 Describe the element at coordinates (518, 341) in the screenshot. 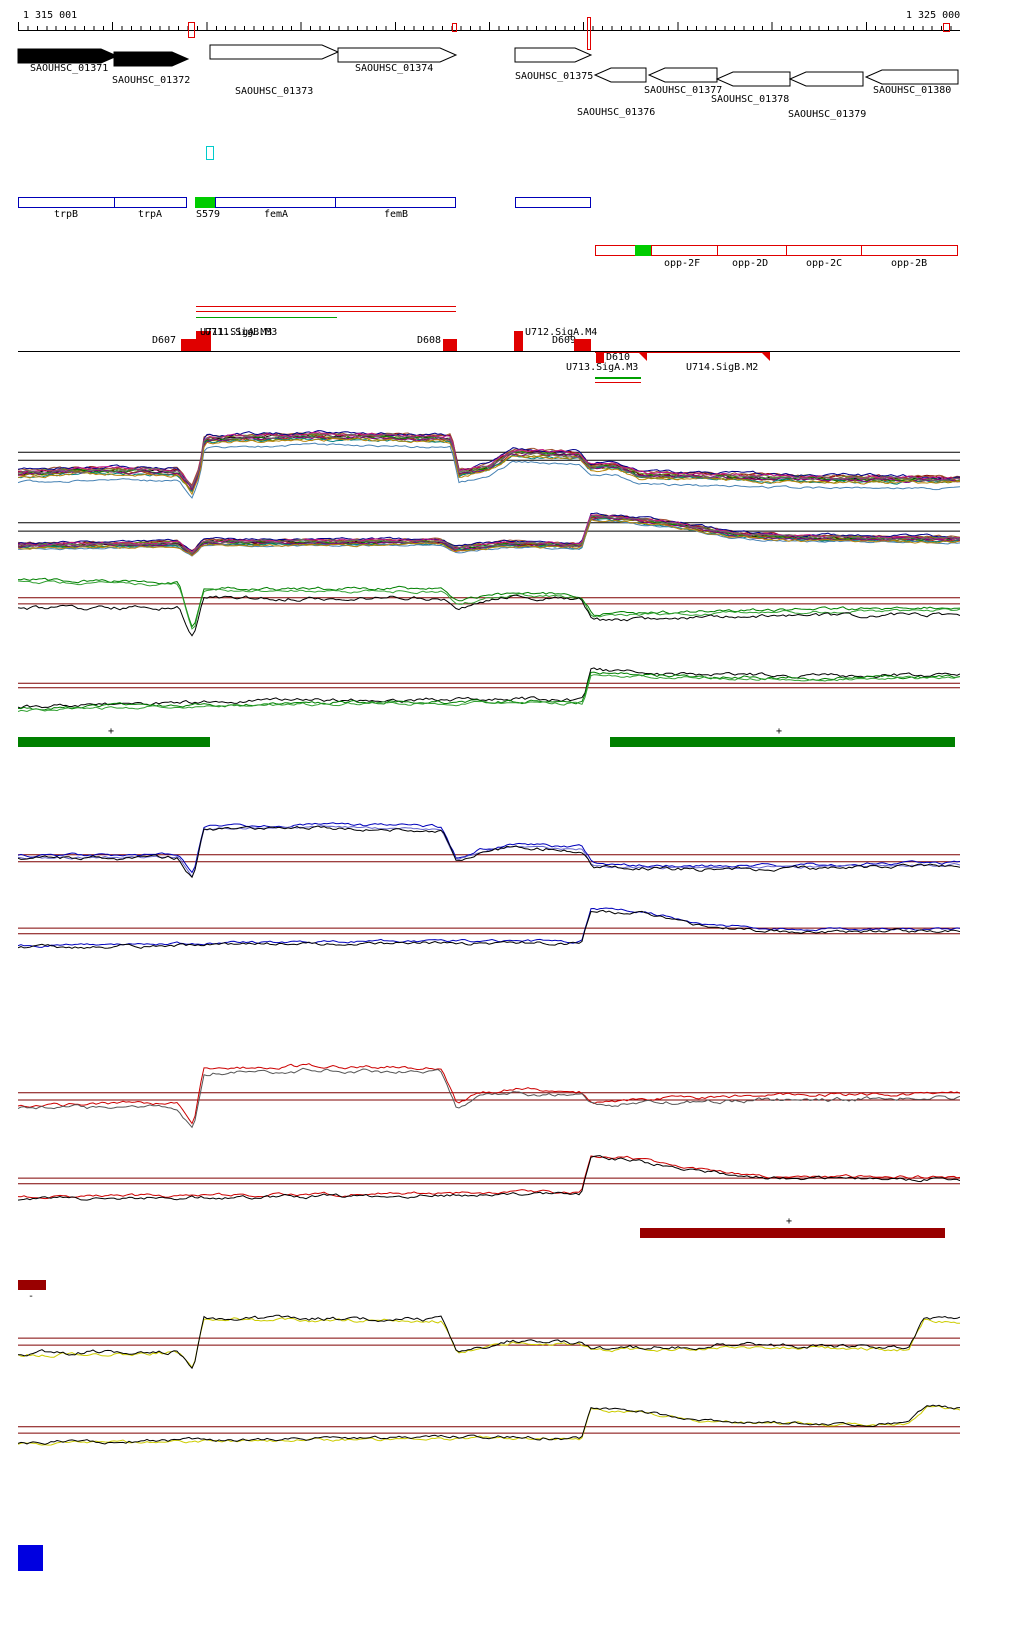

I see `marker-flag-u712` at that location.